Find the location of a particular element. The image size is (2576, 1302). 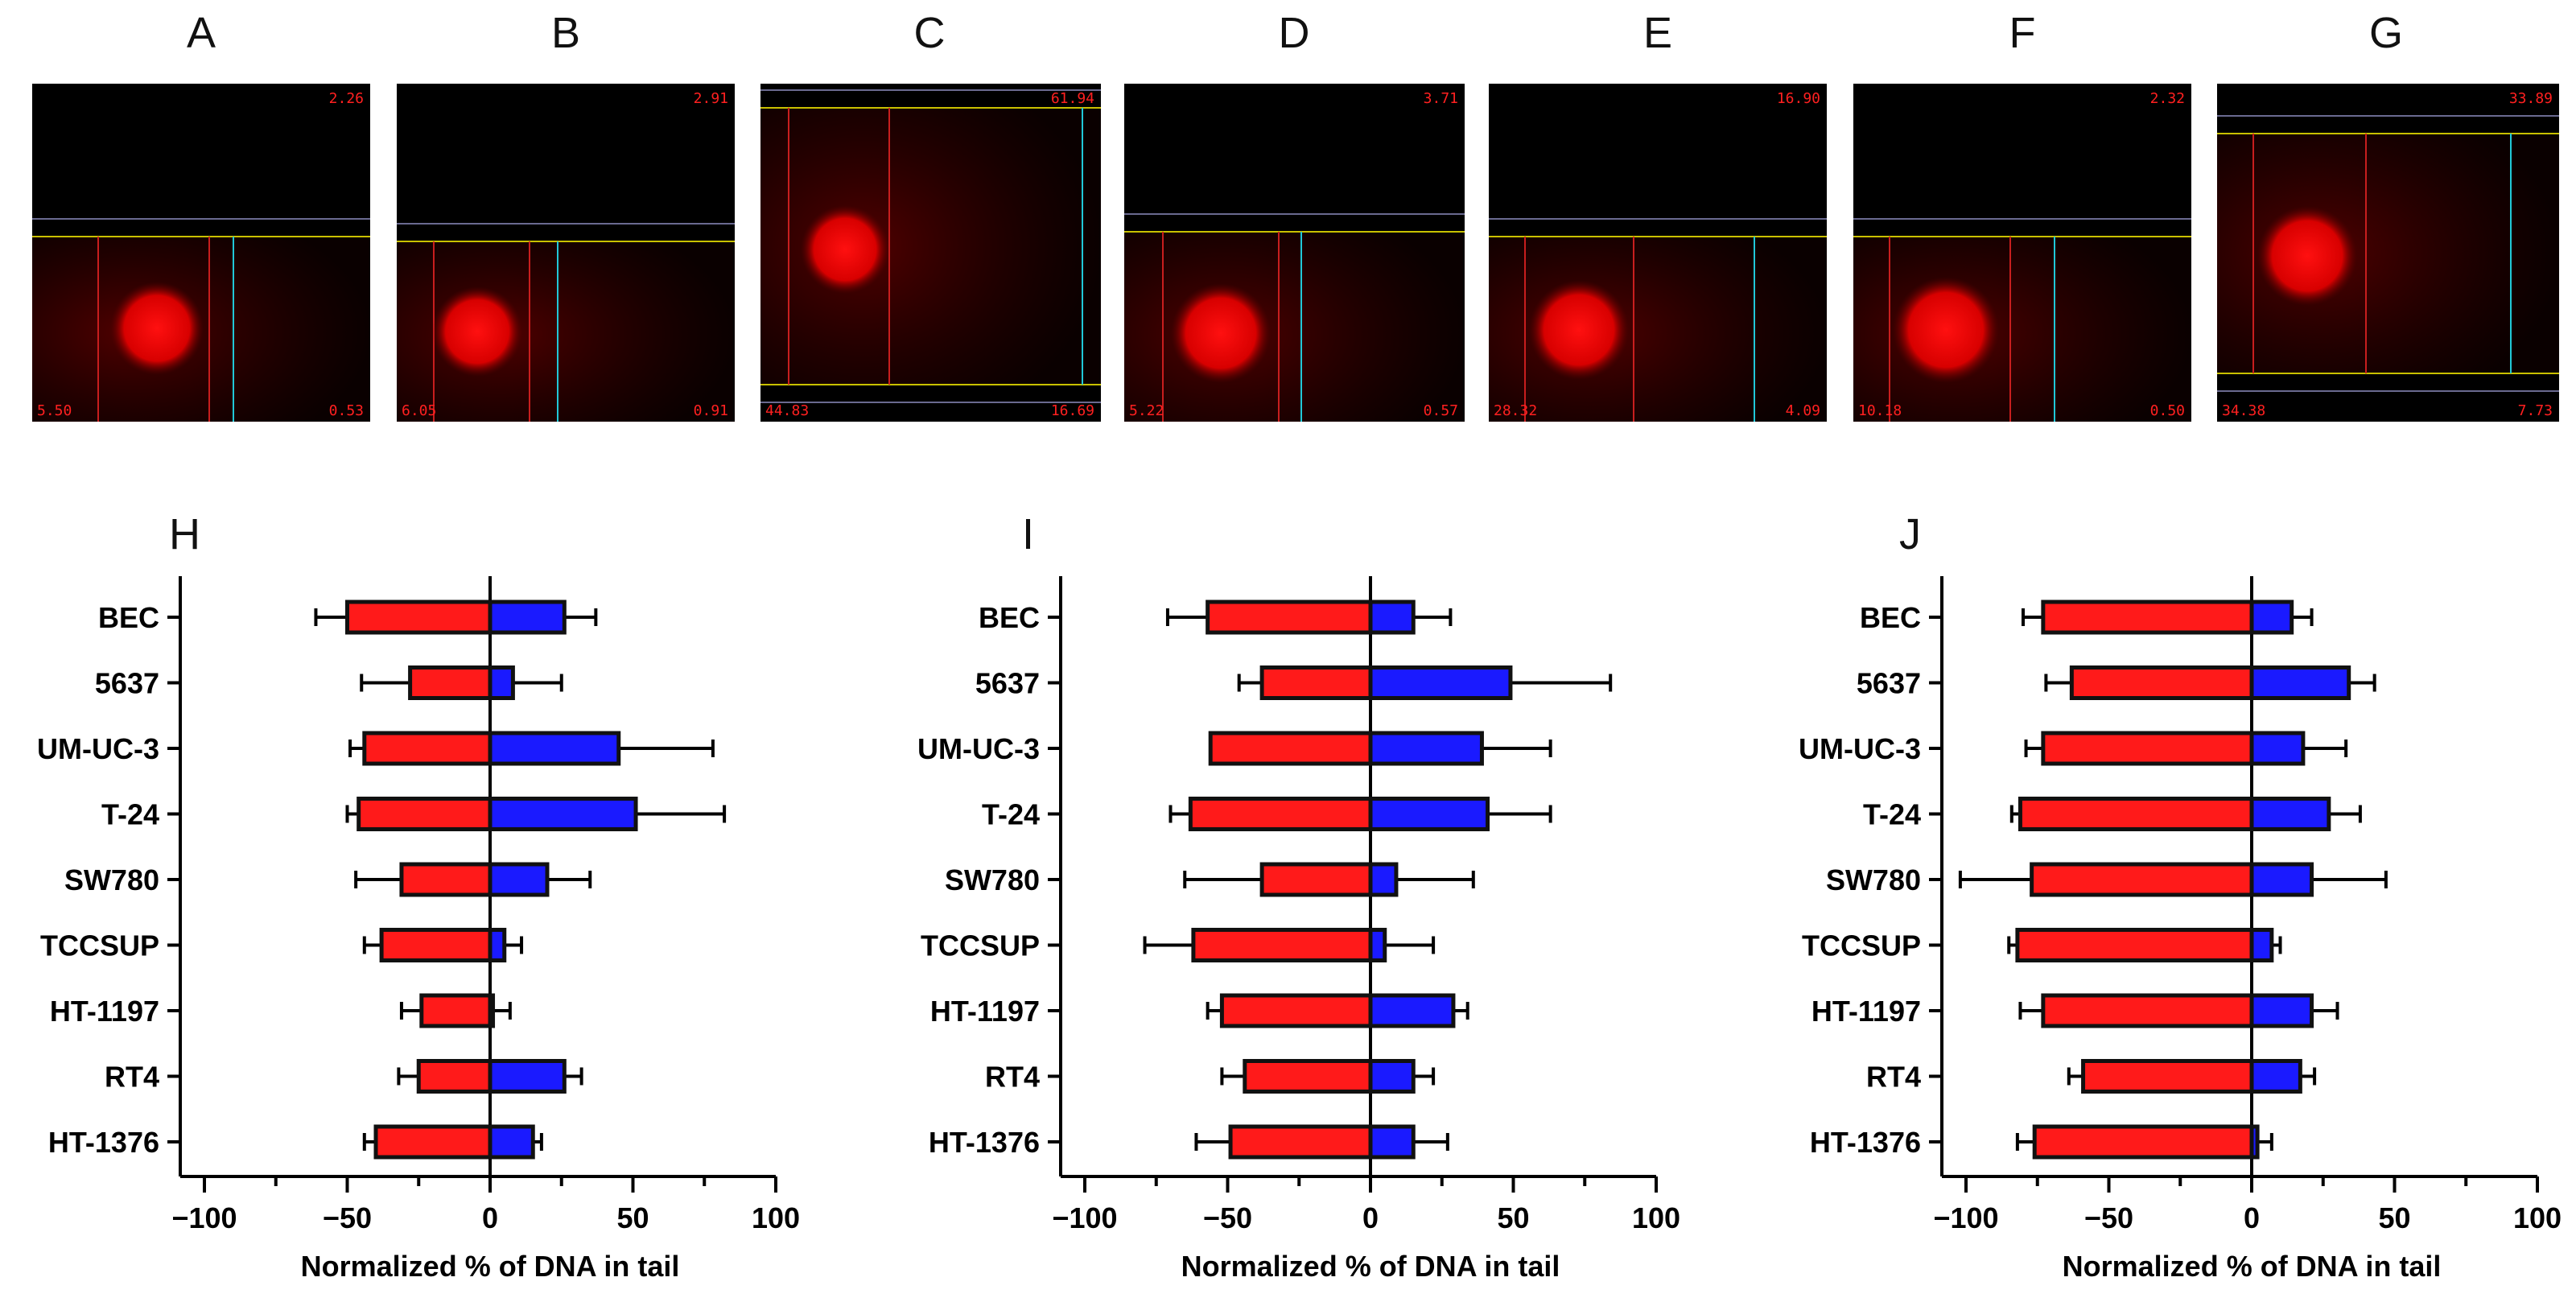

category-label: T-24 is located at coordinates (1892, 814).